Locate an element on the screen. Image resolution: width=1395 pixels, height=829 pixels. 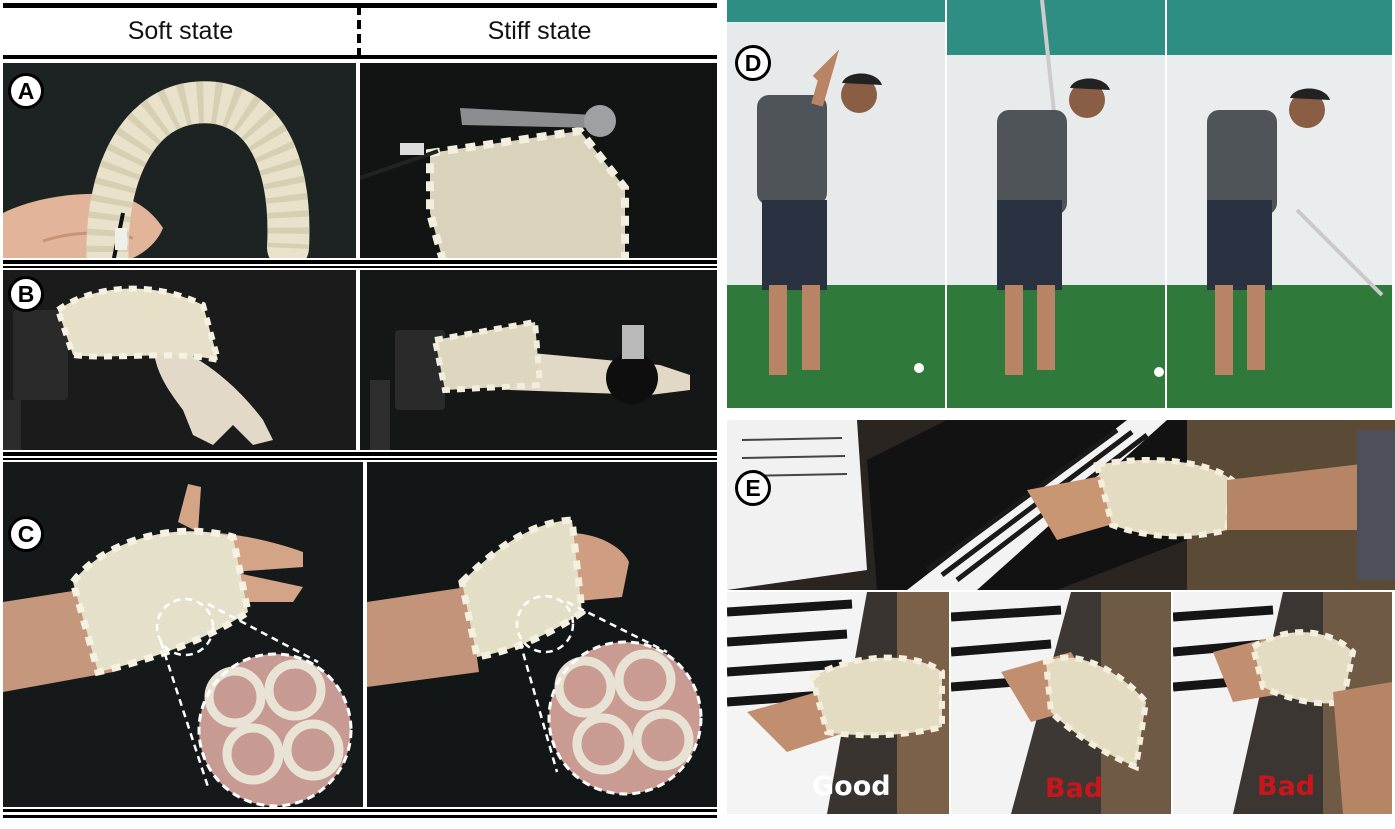
panel-label-e: E is located at coordinates (753, 488).